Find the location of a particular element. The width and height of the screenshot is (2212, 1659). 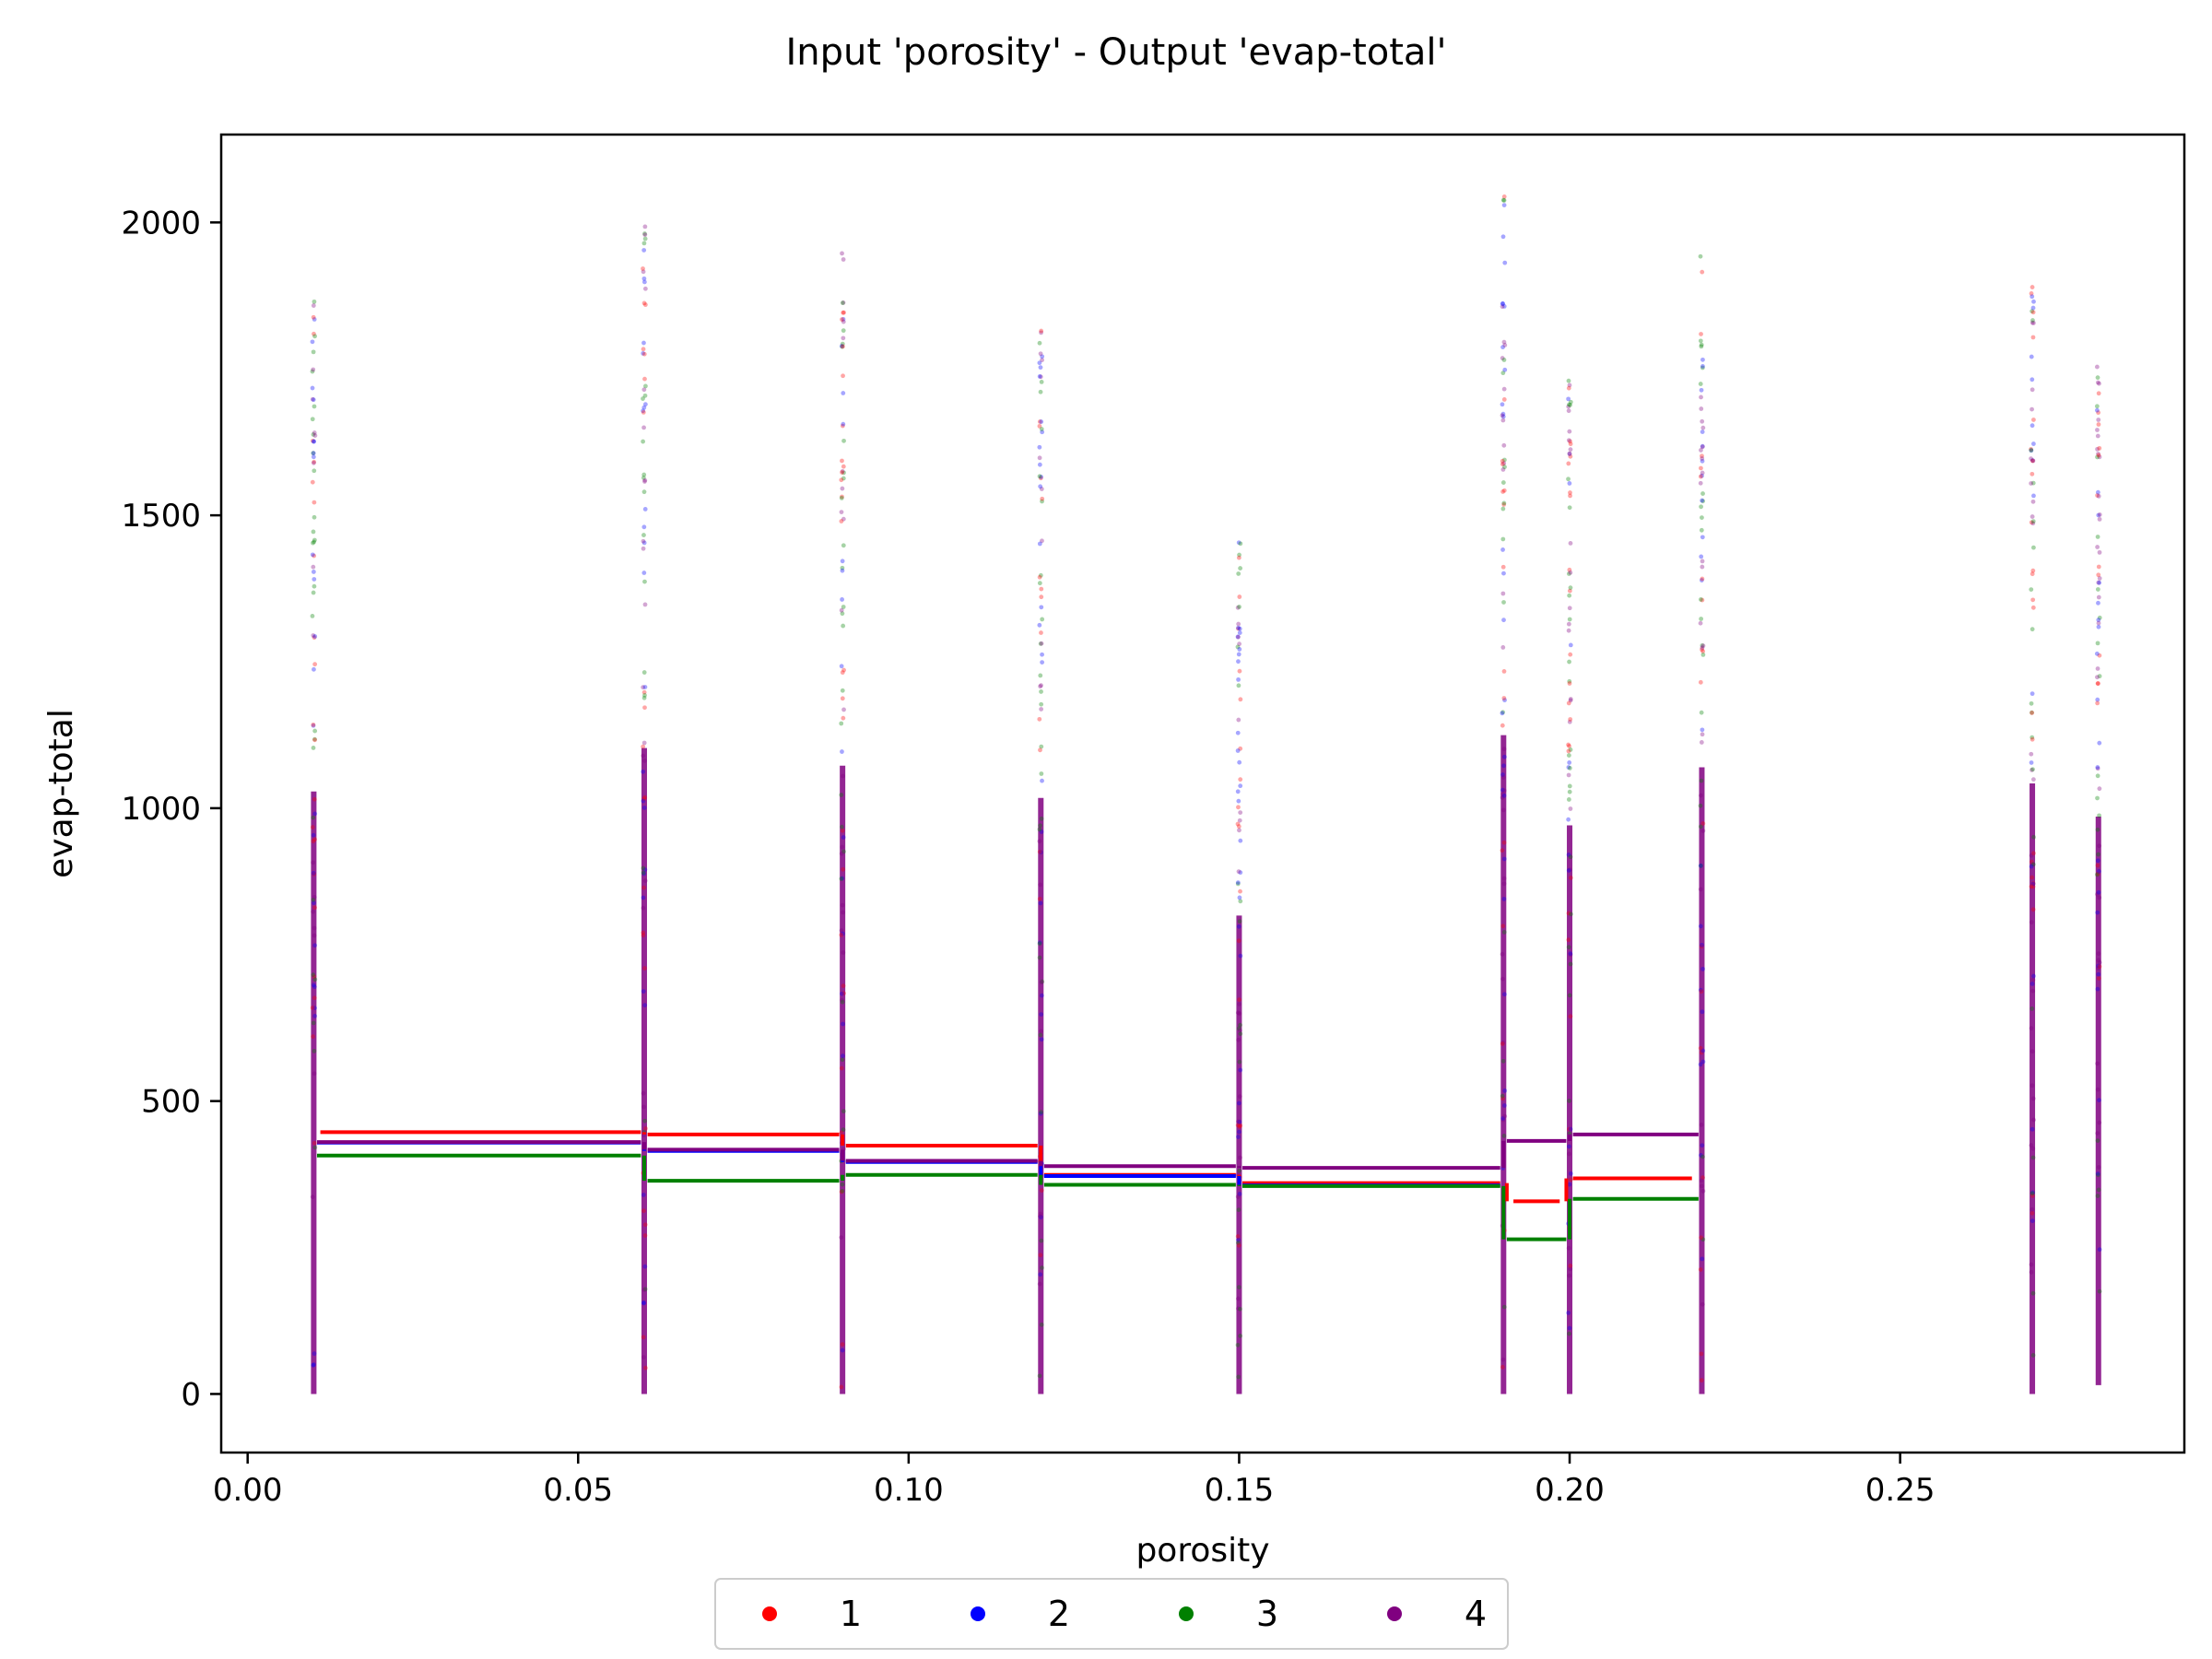

y-tick-label: 0 is located at coordinates (191, 1394).